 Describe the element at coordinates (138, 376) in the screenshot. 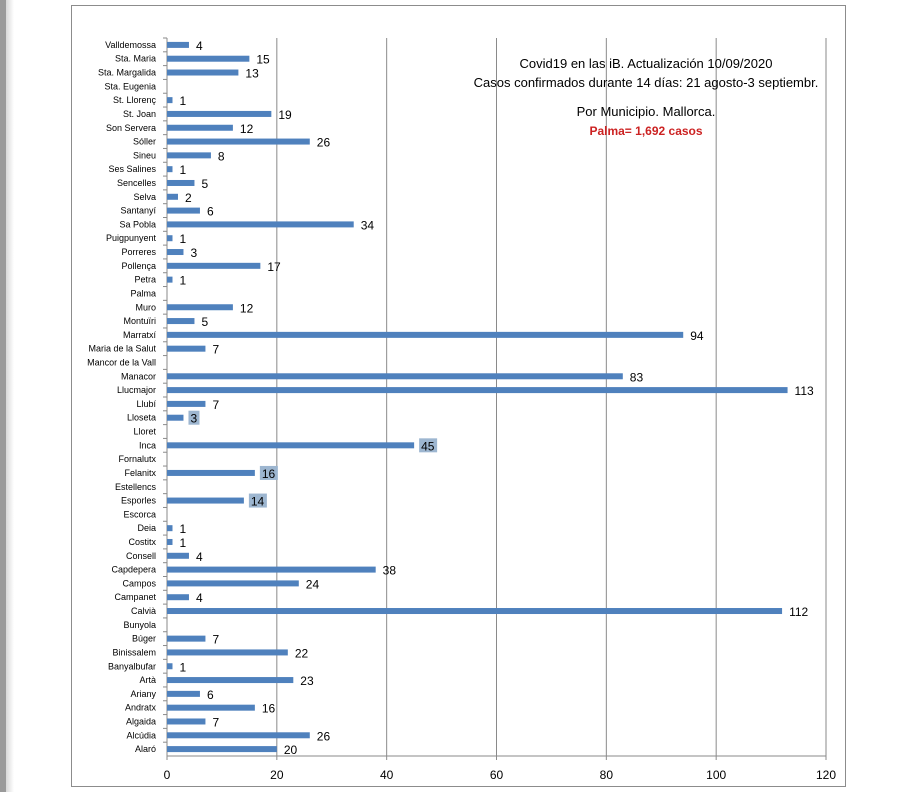

I see `category-label: Manacor` at that location.